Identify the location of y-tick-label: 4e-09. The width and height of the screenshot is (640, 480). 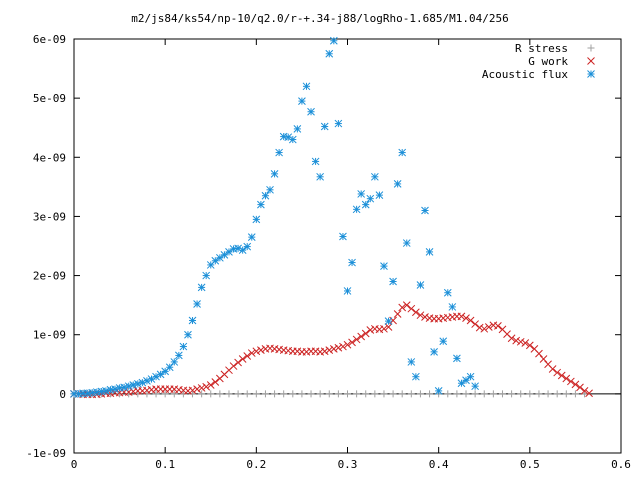
(49, 157).